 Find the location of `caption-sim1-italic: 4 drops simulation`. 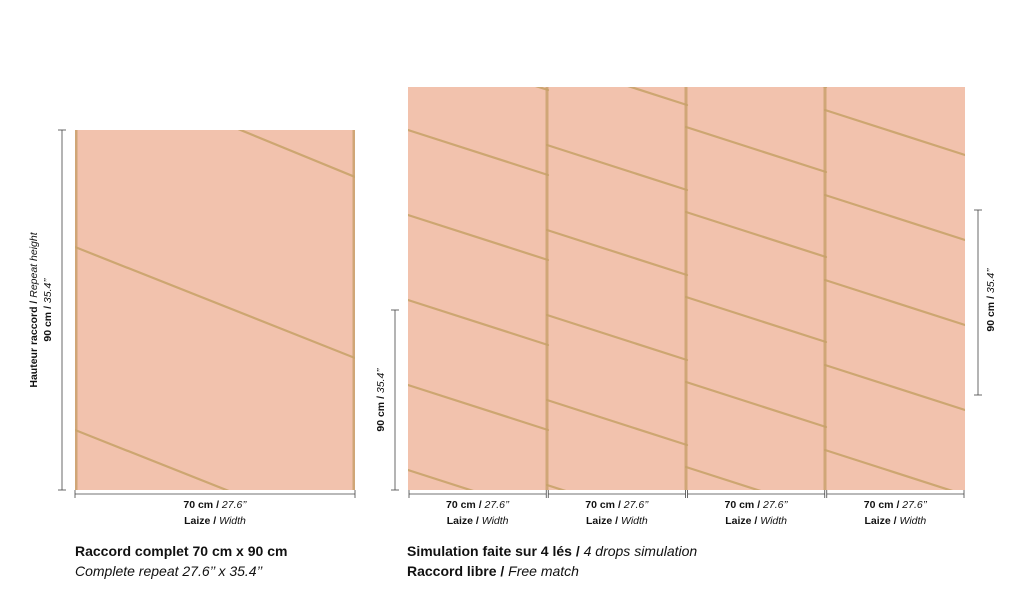

caption-sim1-italic: 4 drops simulation is located at coordinates (641, 551).